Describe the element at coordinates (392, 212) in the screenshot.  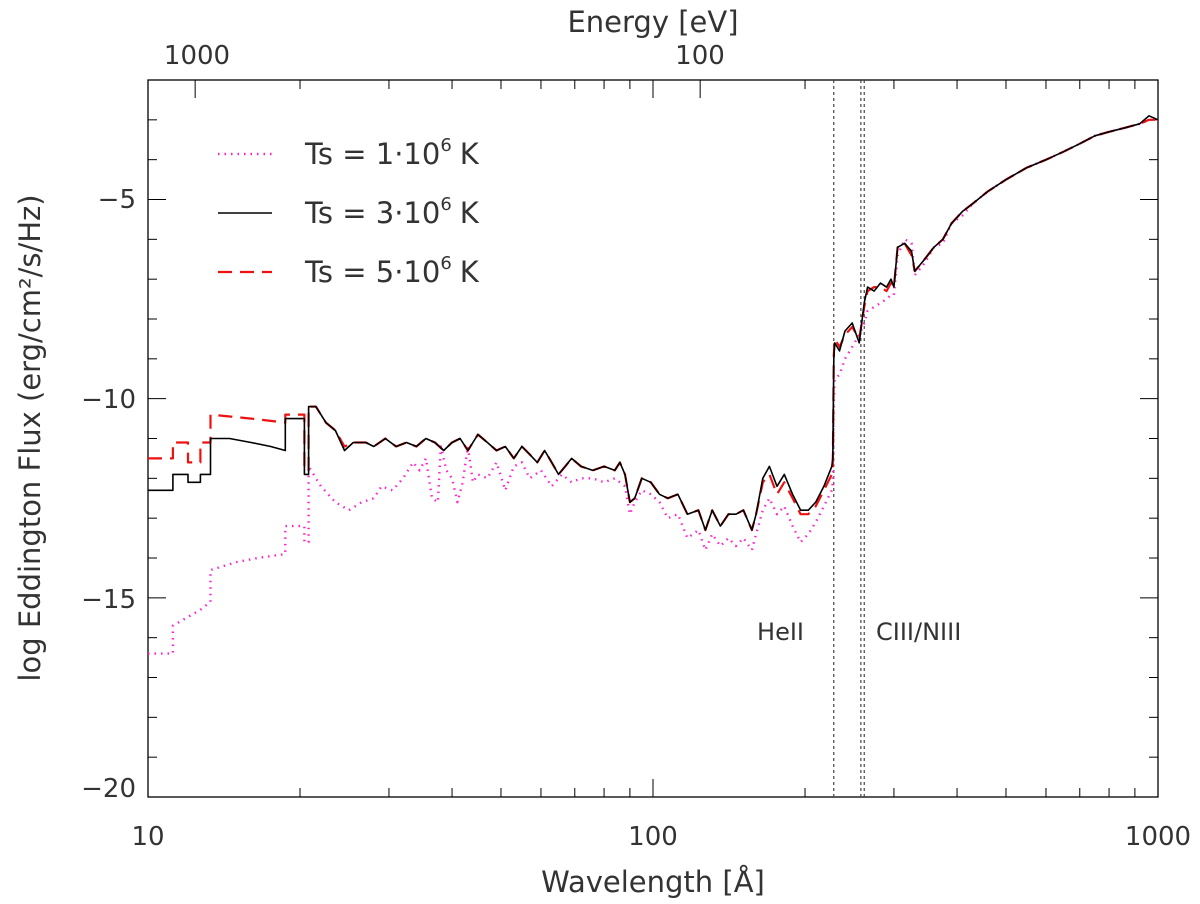
I see `legend-label-3e6: Ts = 3·106 K` at that location.